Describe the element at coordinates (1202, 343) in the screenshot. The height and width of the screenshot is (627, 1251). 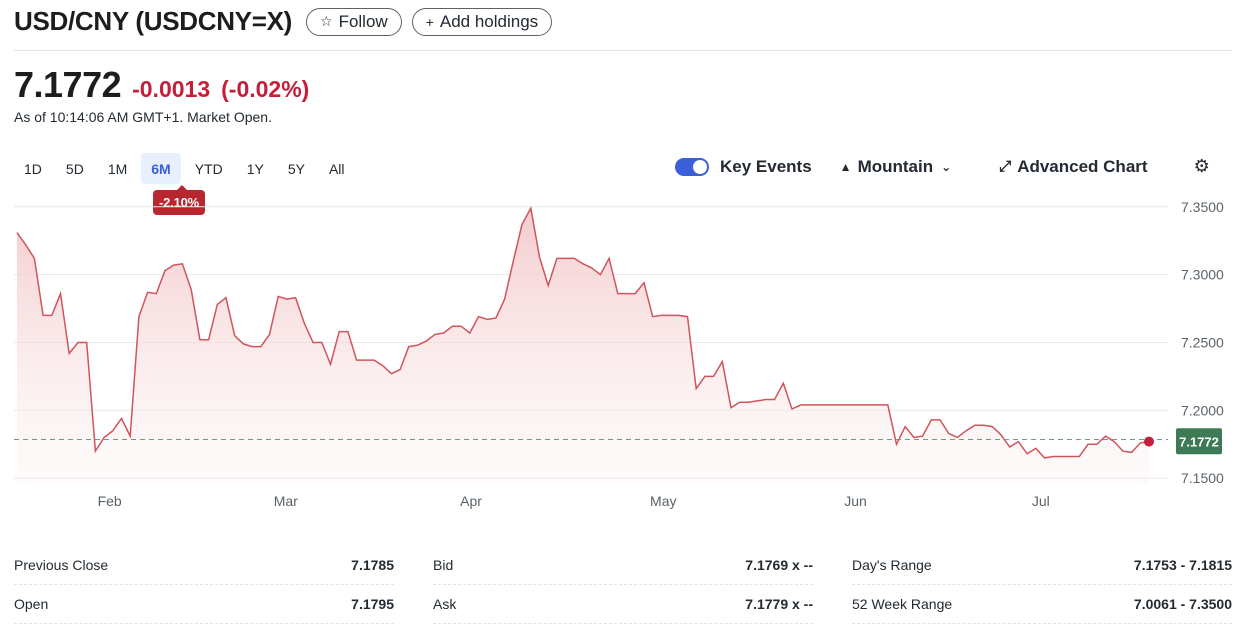
I see `y-tick-label: 7.2500` at that location.